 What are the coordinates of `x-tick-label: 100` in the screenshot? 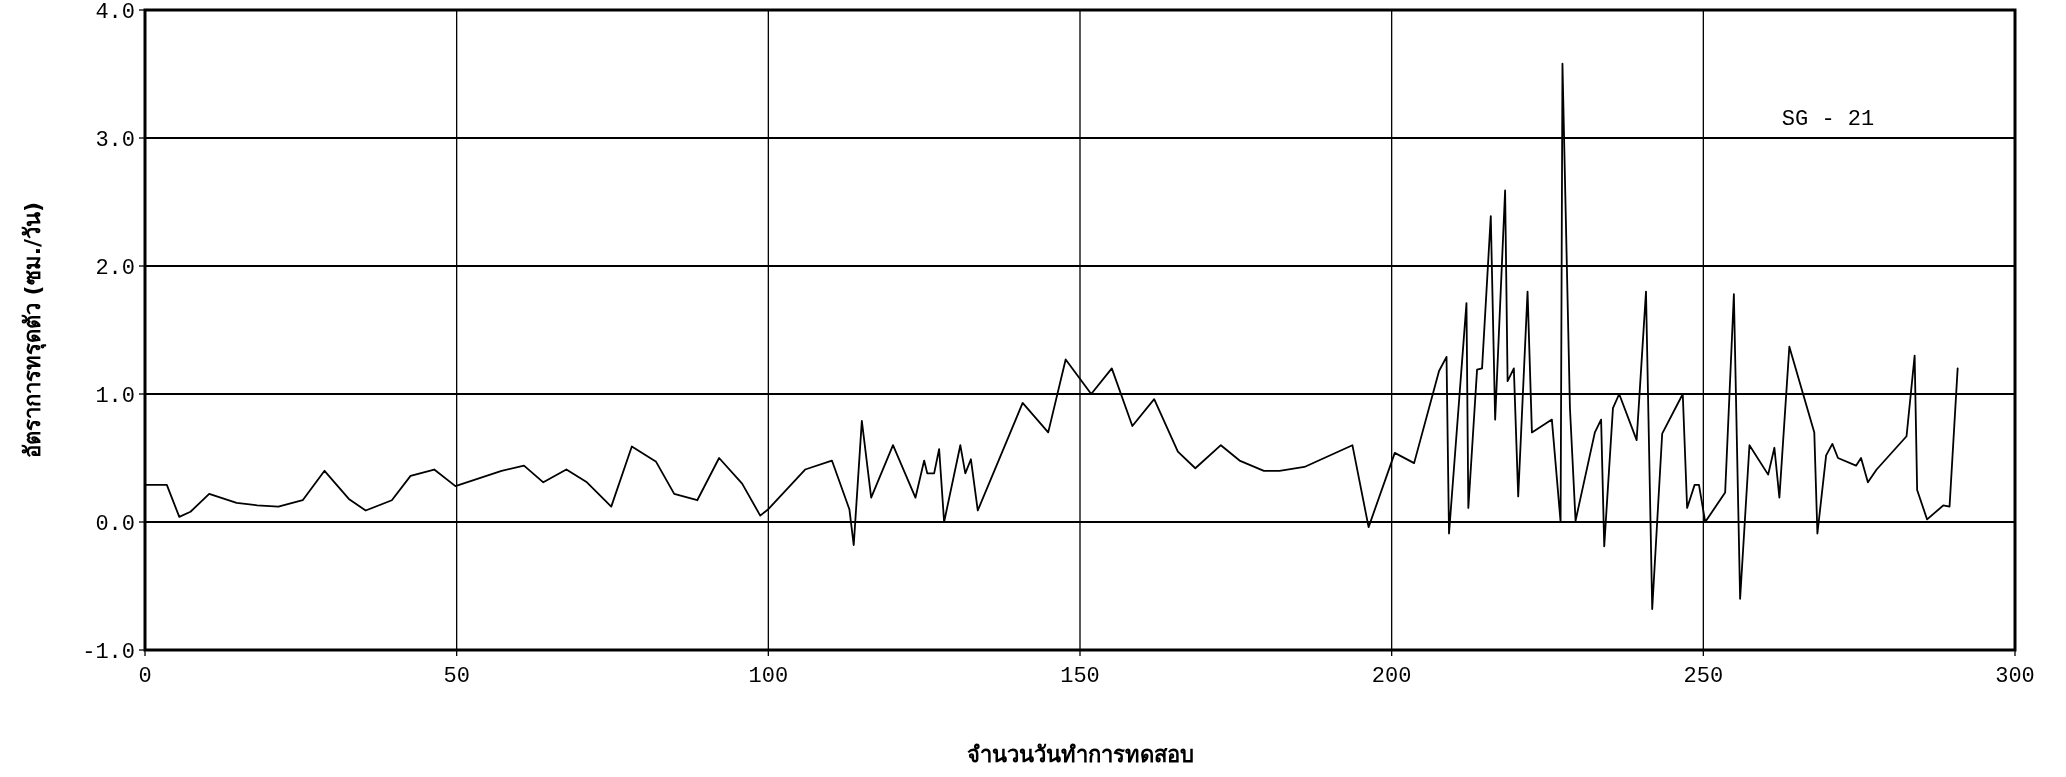 It's located at (768, 676).